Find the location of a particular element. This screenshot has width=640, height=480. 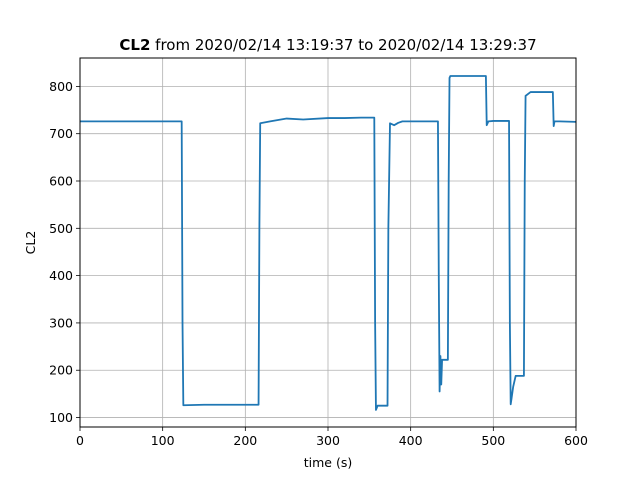

x-axis-label: time (s) is located at coordinates (328, 462).